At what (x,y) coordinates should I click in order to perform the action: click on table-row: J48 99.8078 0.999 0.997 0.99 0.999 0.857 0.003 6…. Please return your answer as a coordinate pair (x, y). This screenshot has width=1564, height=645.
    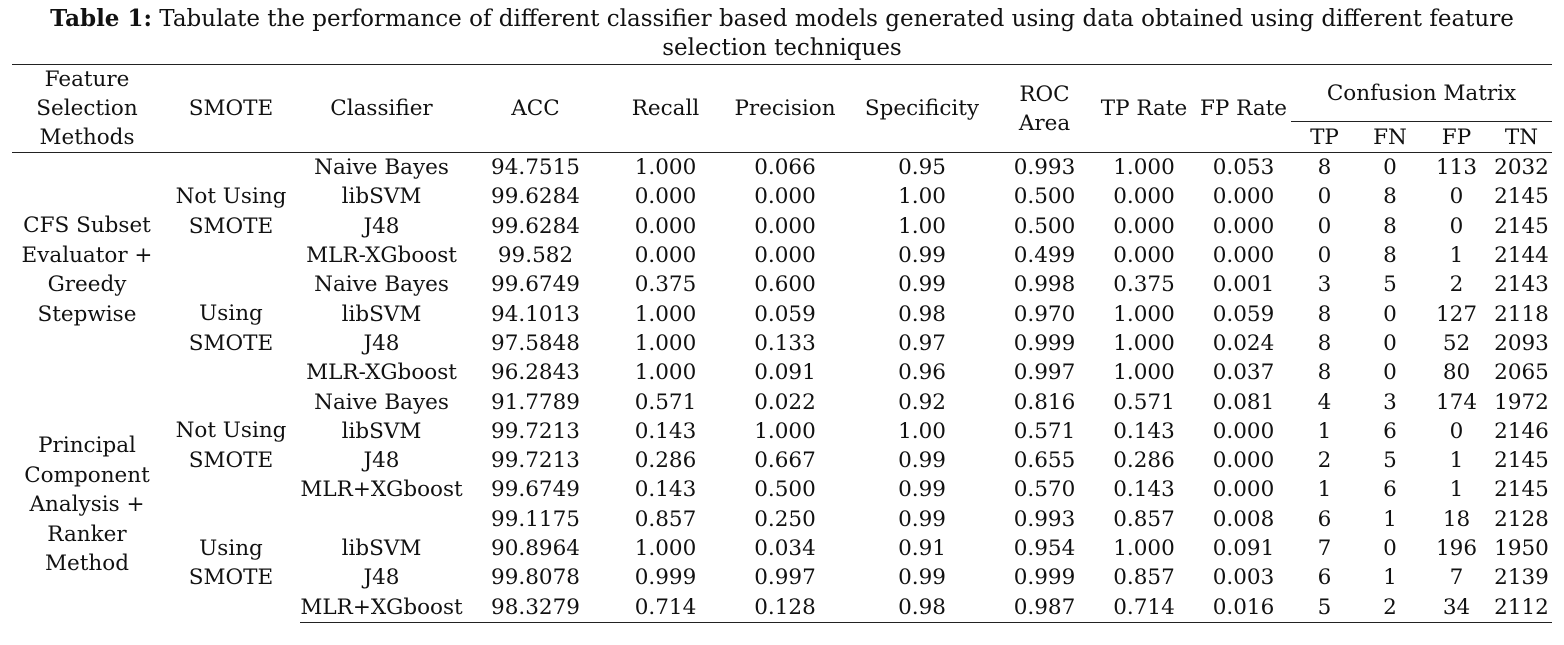
    Looking at the image, I should click on (782, 577).